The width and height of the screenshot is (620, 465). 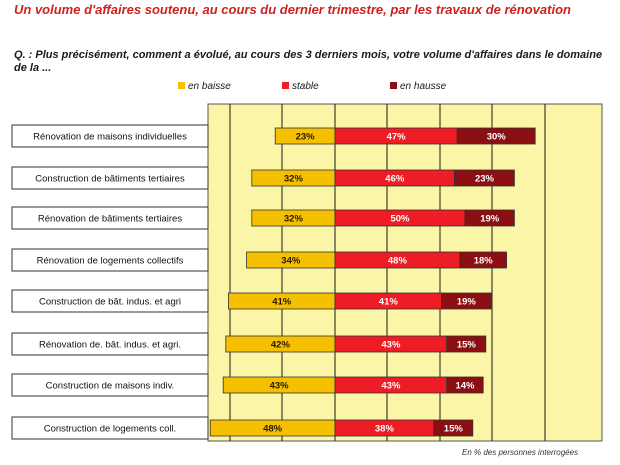 I want to click on data-label-baisse-4: 41%, so click(x=282, y=302).